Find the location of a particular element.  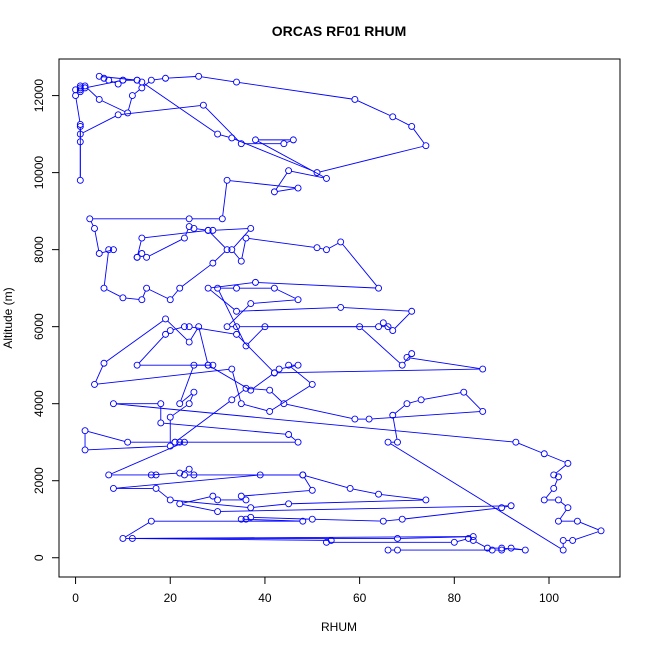

x-tick-label: 60 is located at coordinates (360, 598).